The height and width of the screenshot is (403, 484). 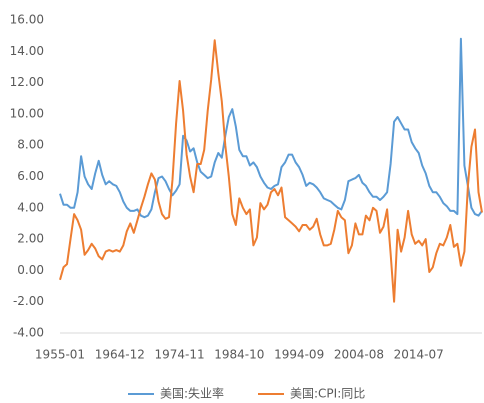 What do you see at coordinates (299, 355) in the screenshot?
I see `x-tick-label: 1994-09` at bounding box center [299, 355].